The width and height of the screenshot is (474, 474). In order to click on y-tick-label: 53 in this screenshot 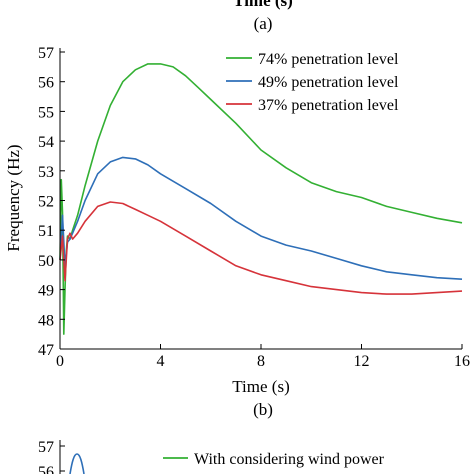, I will do `click(46, 172)`.